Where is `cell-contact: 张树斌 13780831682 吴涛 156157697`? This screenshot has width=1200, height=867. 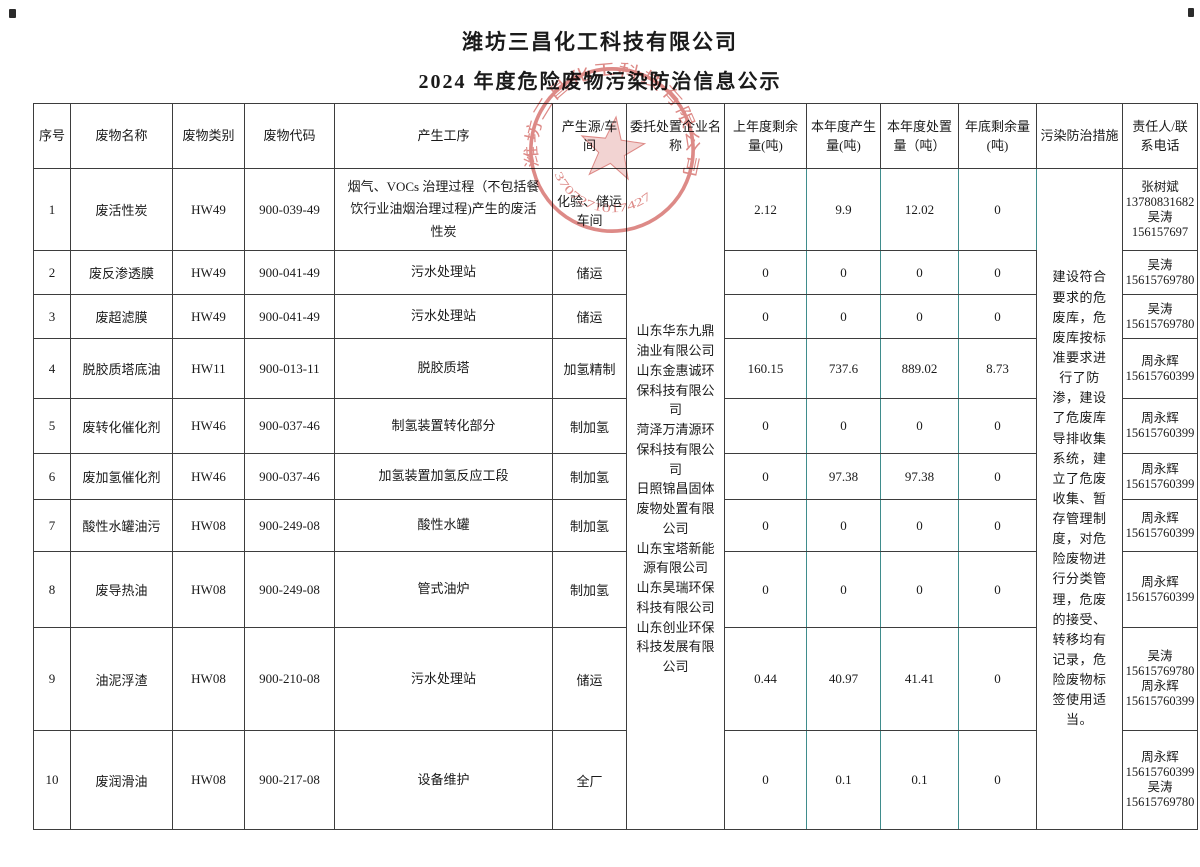
cell-contact: 张树斌 13780831682 吴涛 156157697 is located at coordinates (1160, 209).